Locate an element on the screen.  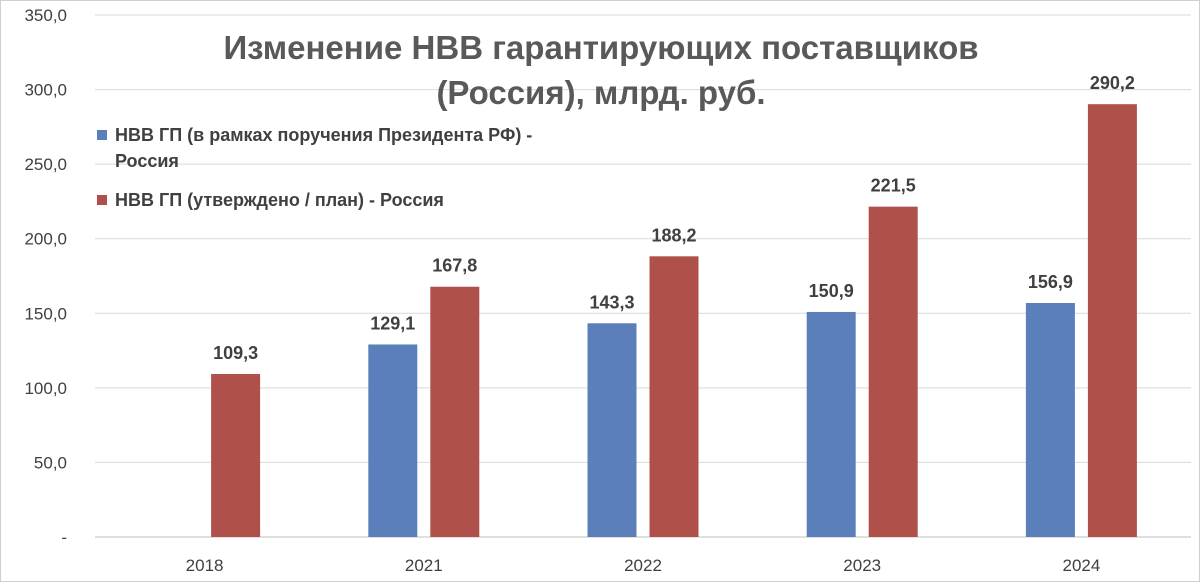
x-tick-label: 2022 is located at coordinates (643, 565).